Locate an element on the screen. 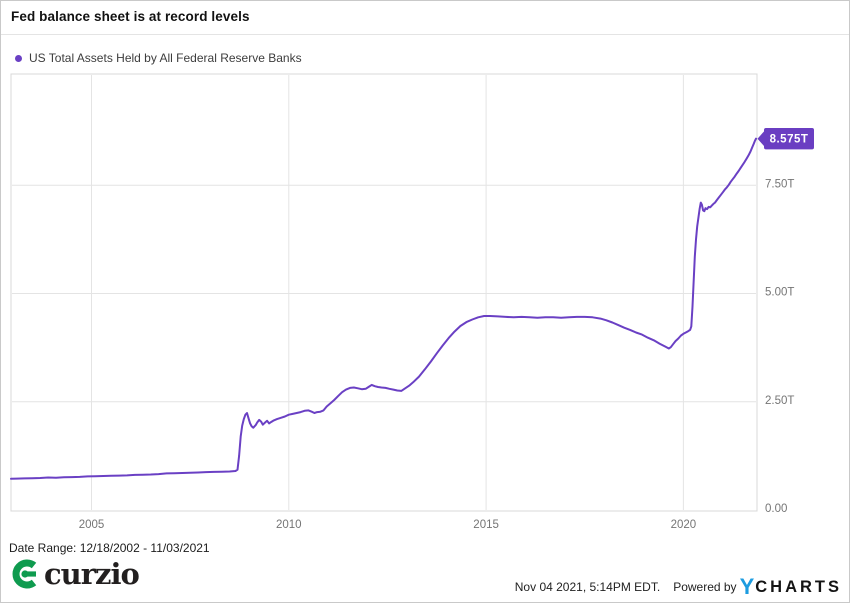  ycharts-wordmark: CHARTS is located at coordinates (798, 587).